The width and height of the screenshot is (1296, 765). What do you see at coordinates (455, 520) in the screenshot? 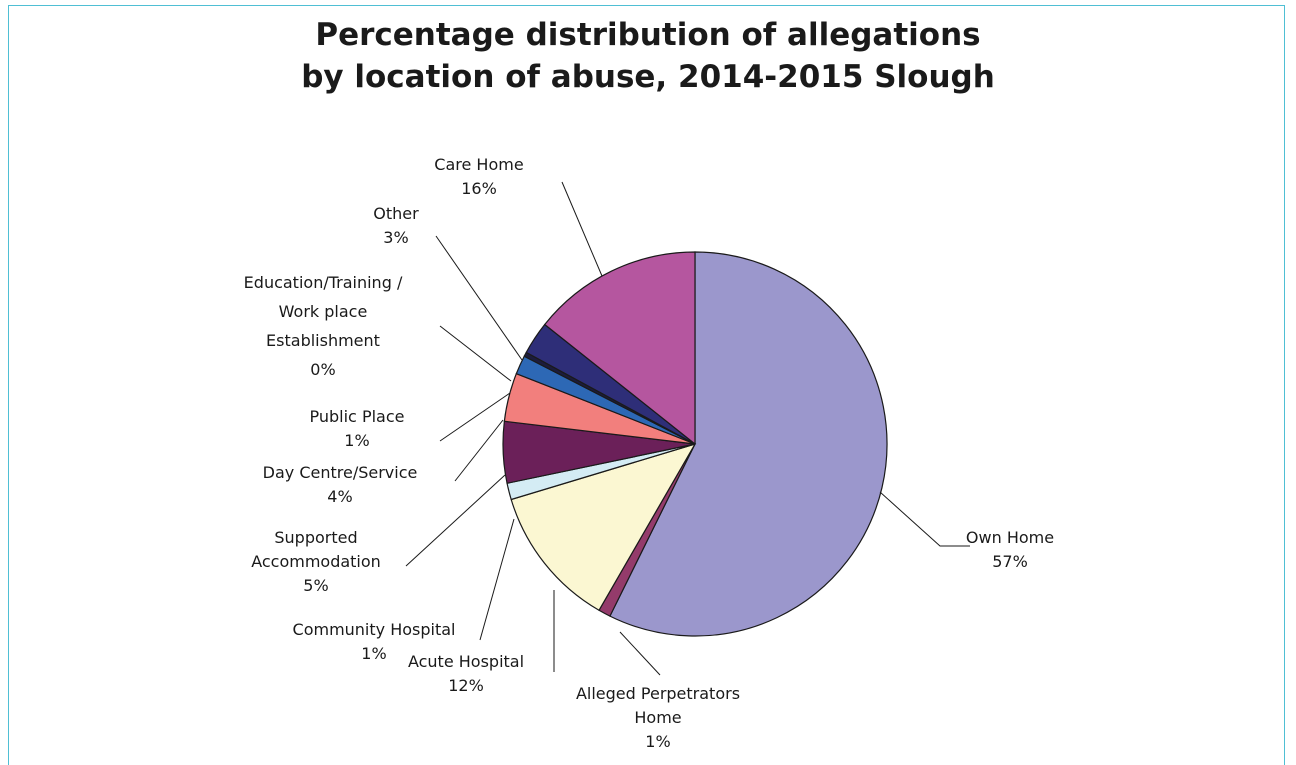
I see `leader-line-supported-accommodation` at bounding box center [455, 520].